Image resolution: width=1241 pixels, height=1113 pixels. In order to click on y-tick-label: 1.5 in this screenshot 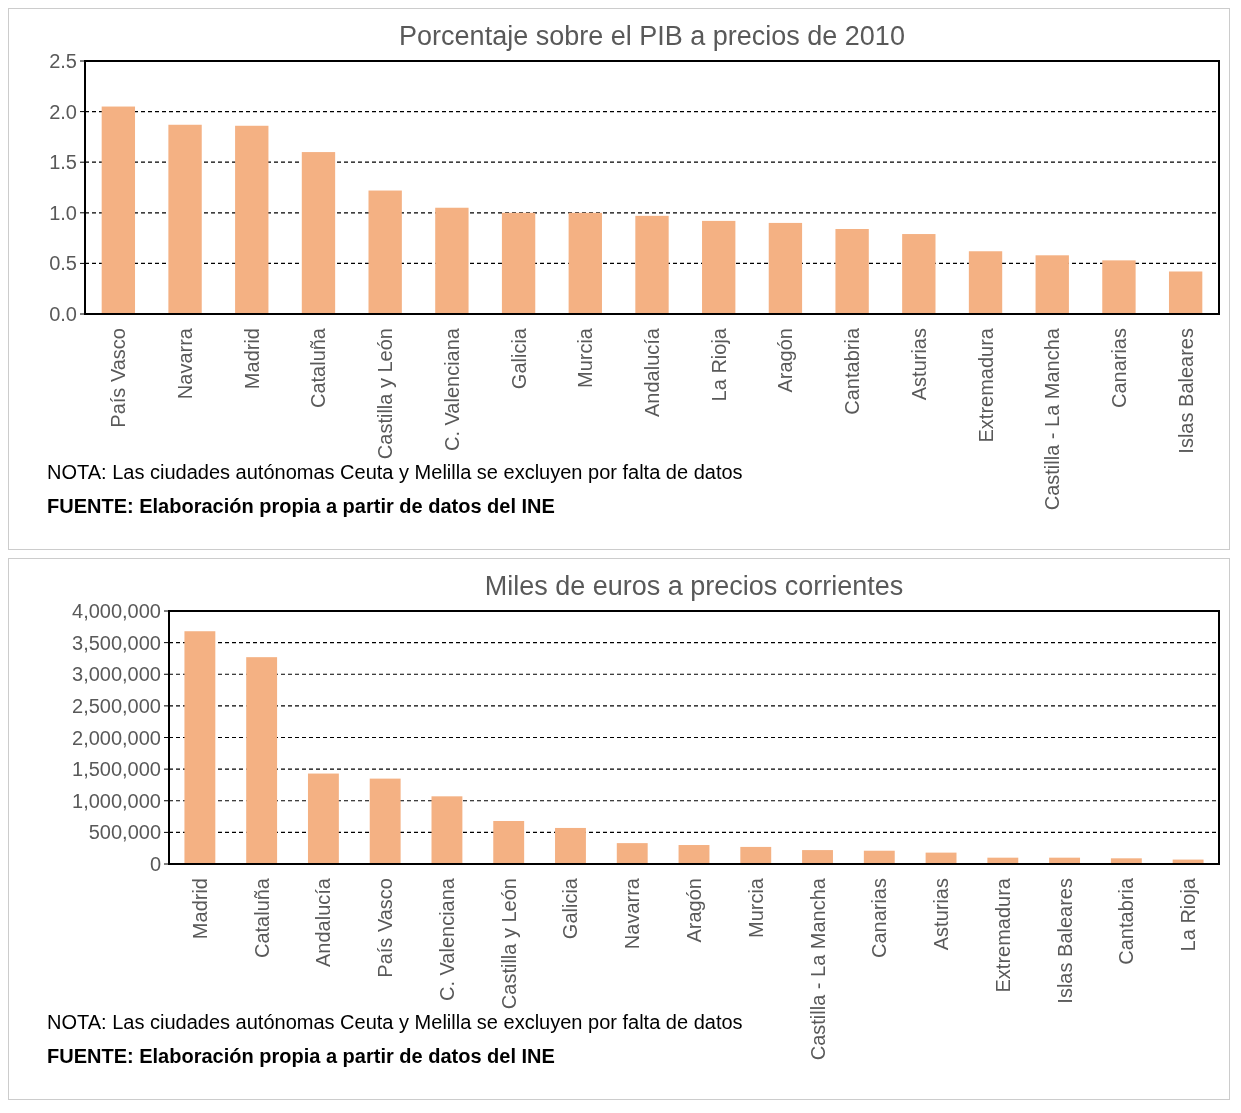, I will do `click(63, 162)`.